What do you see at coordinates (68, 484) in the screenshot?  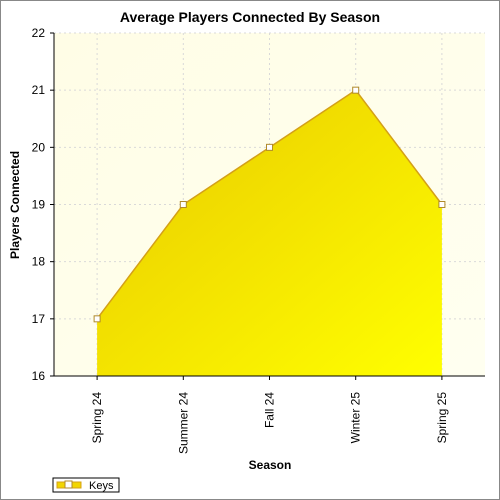 I see `legend-marker` at bounding box center [68, 484].